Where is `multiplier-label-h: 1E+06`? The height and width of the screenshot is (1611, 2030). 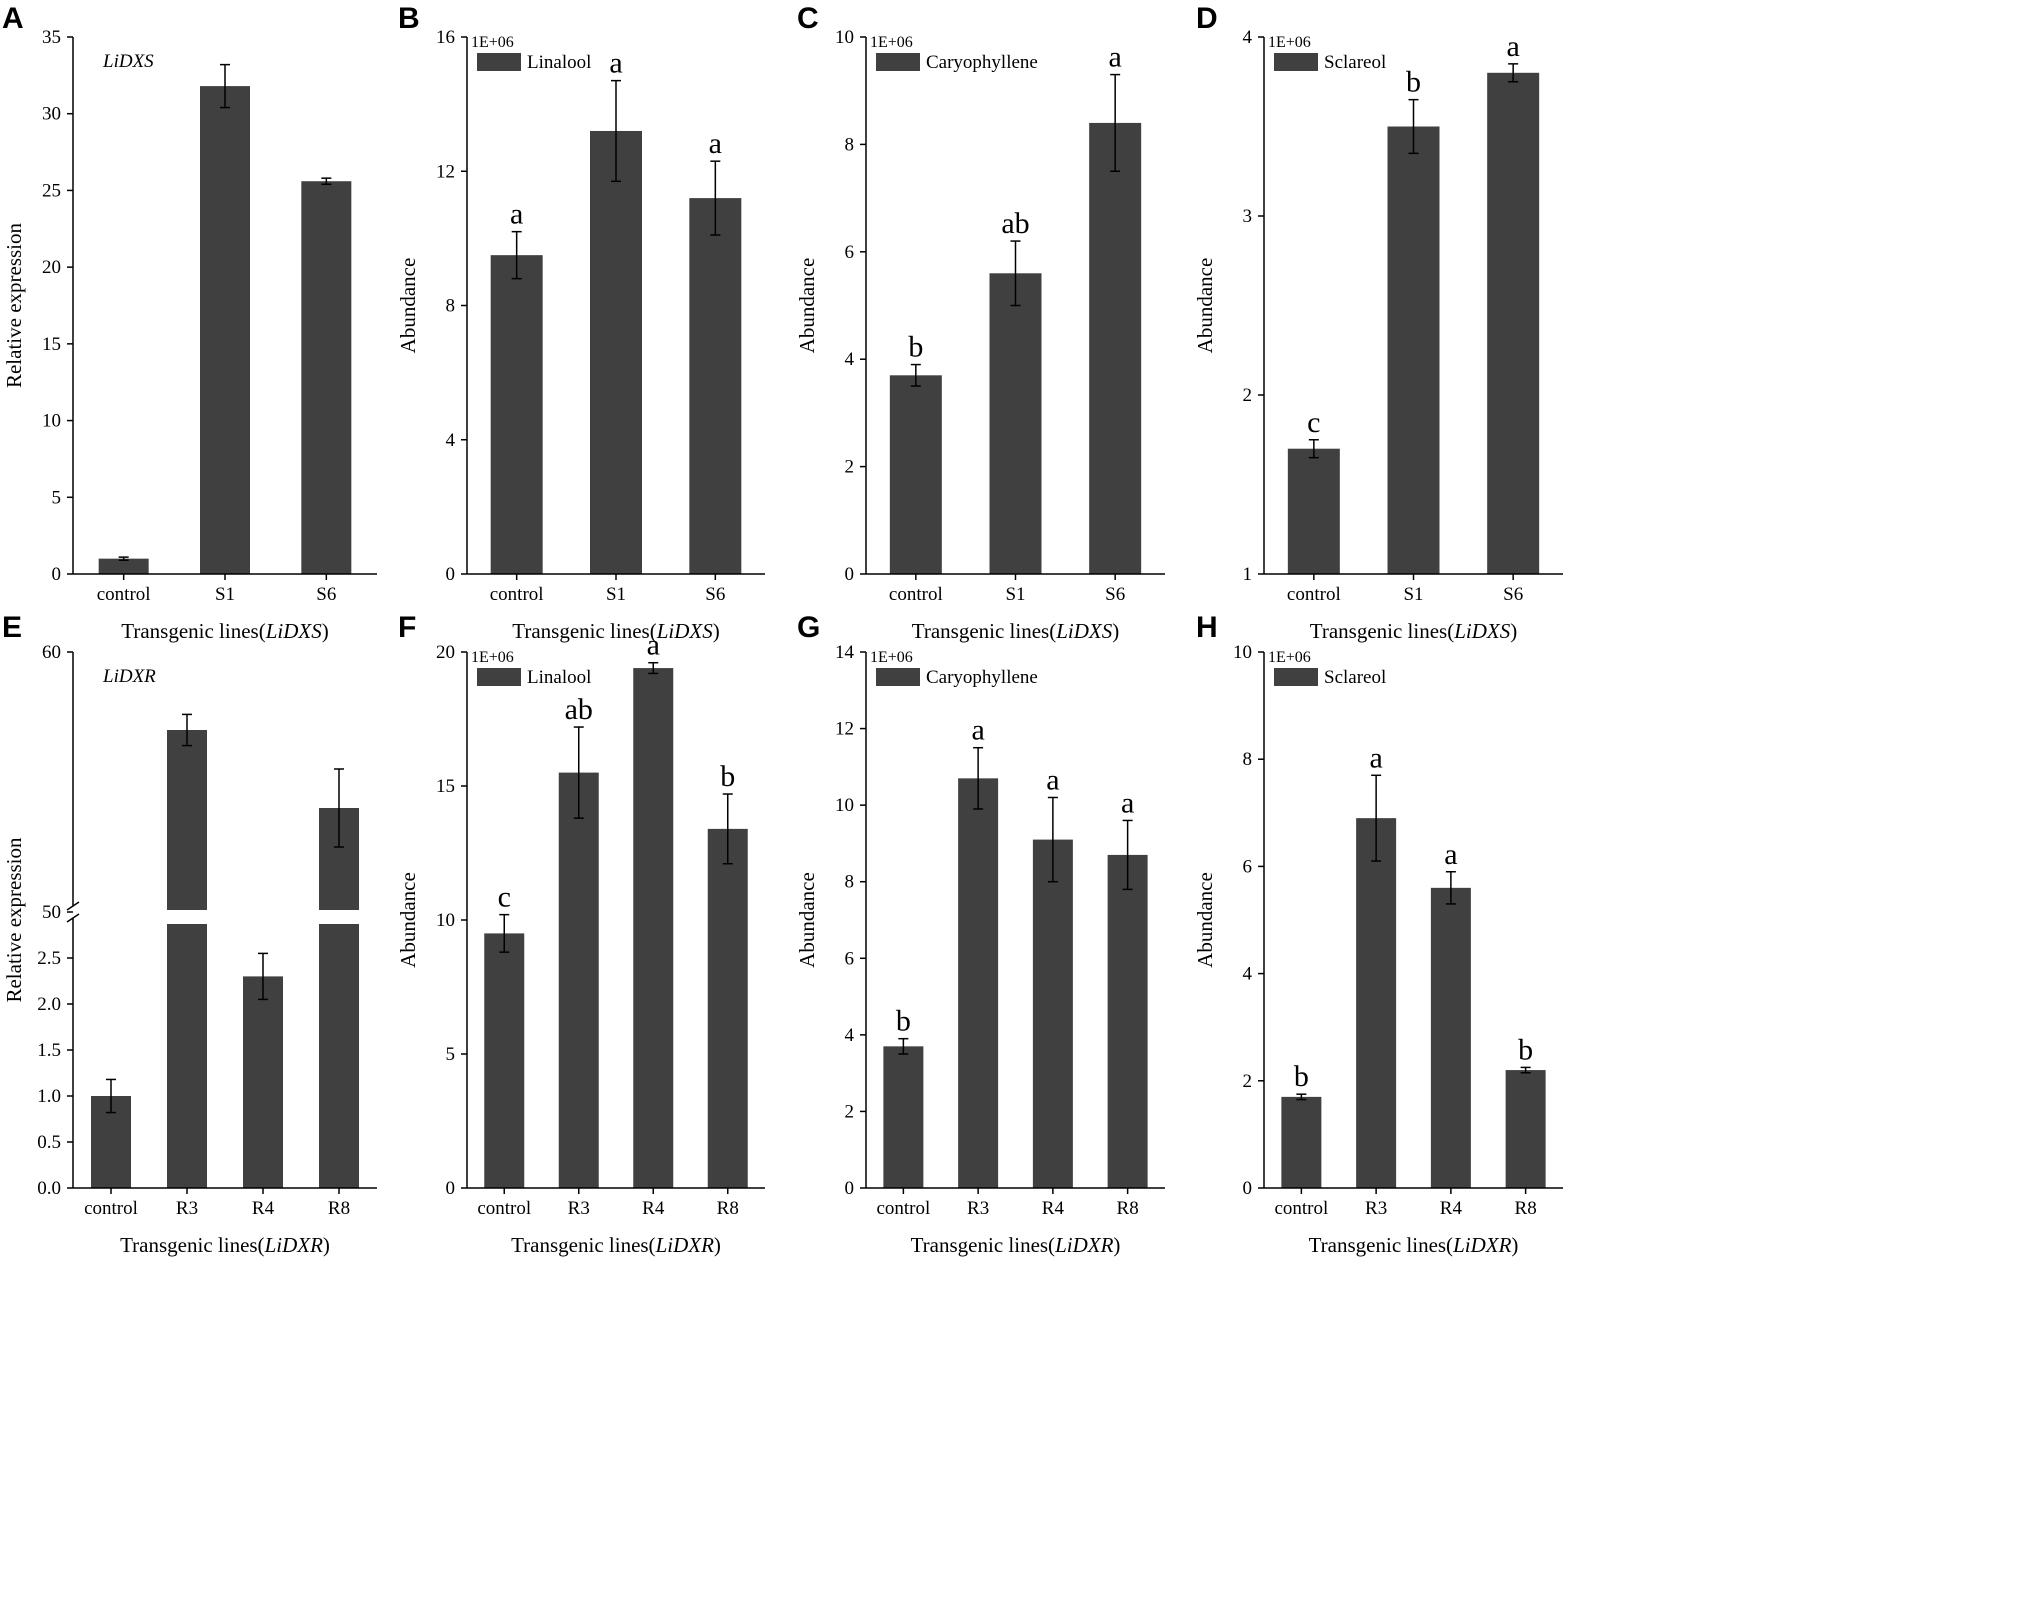
multiplier-label-h: 1E+06 is located at coordinates (1289, 657).